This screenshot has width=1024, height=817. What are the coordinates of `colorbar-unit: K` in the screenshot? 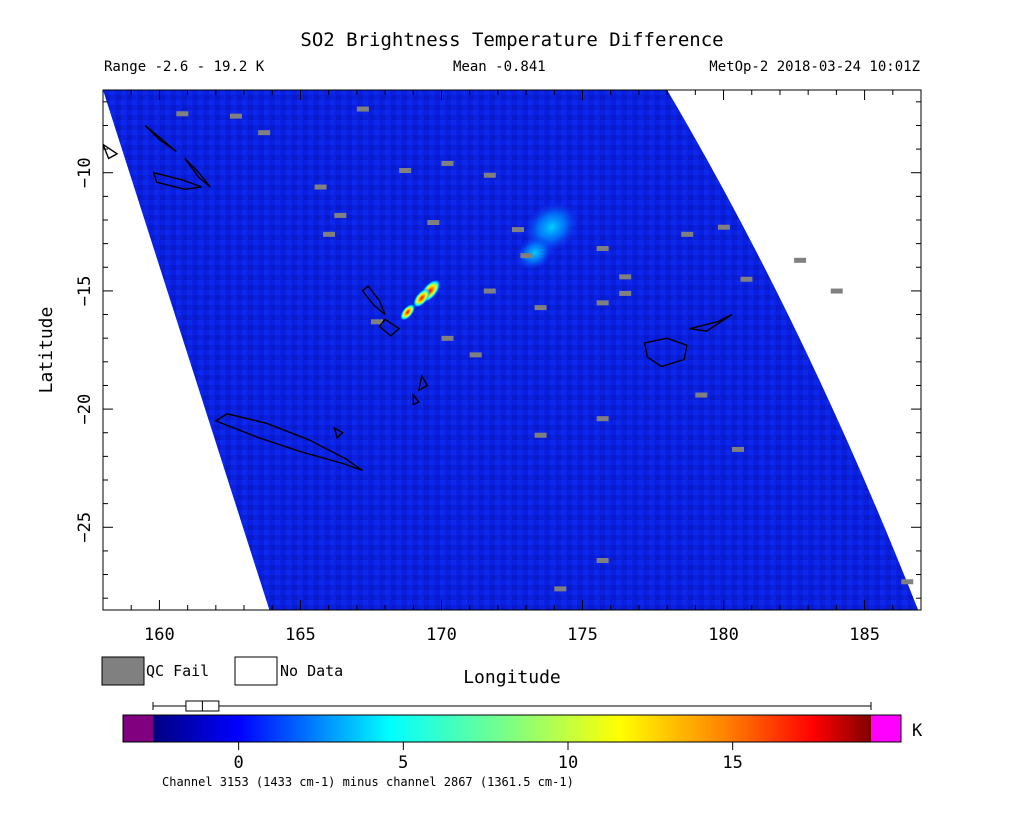 It's located at (917, 731).